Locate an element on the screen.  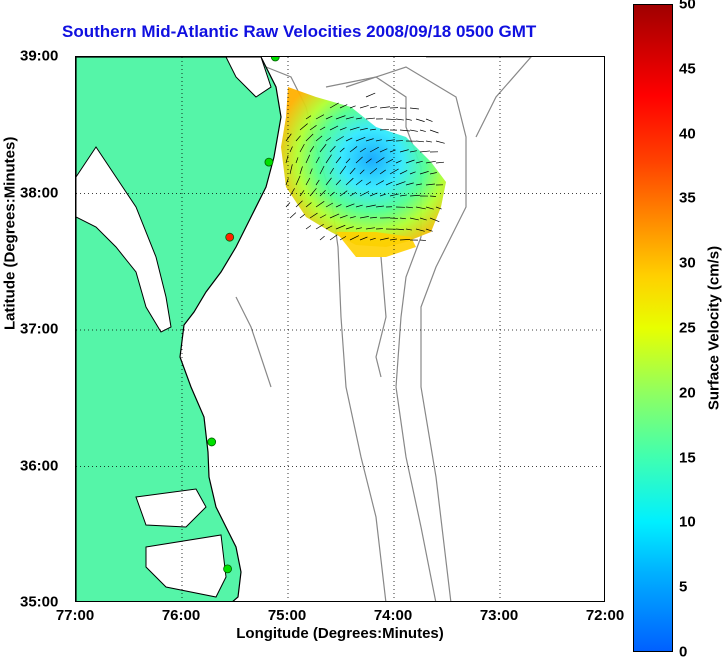
colorbar-tick-label: 20 is located at coordinates (687, 392).